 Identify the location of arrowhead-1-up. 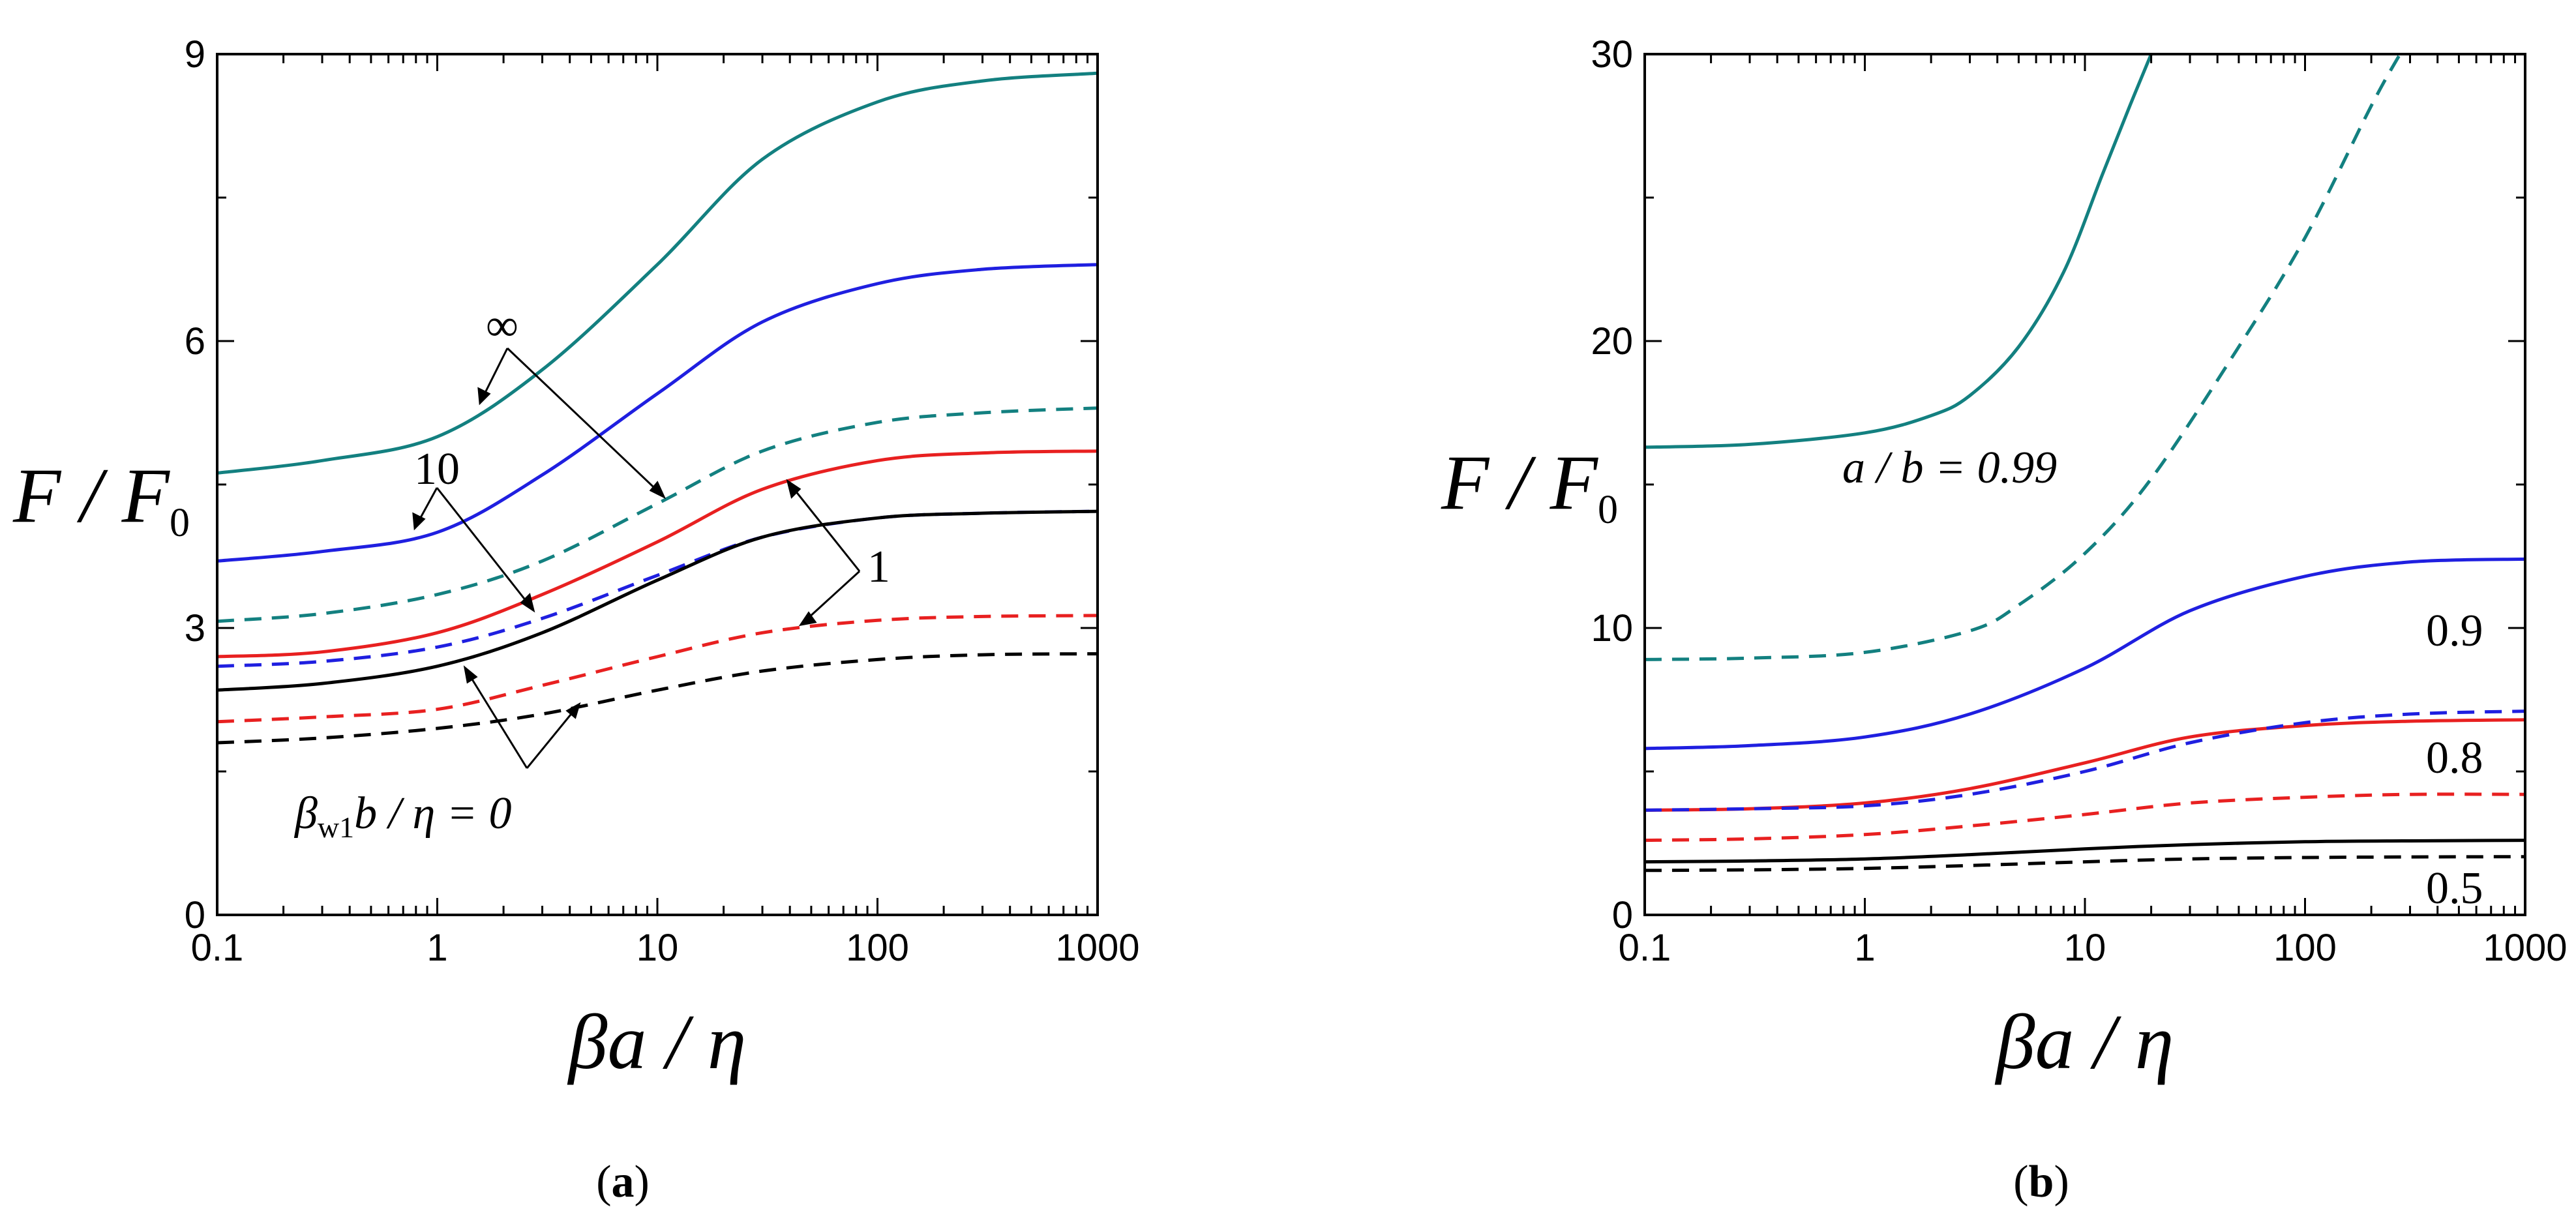
(793, 489).